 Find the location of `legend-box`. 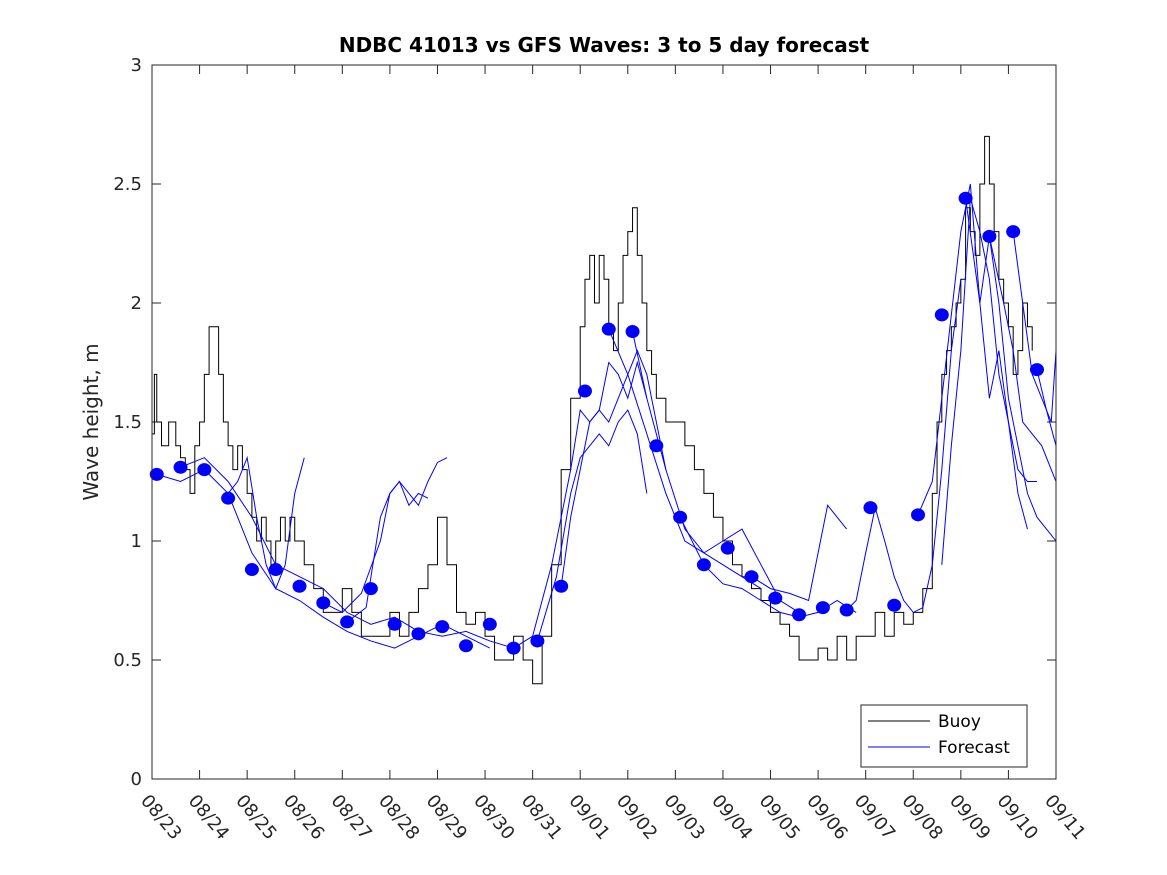

legend-box is located at coordinates (944, 736).